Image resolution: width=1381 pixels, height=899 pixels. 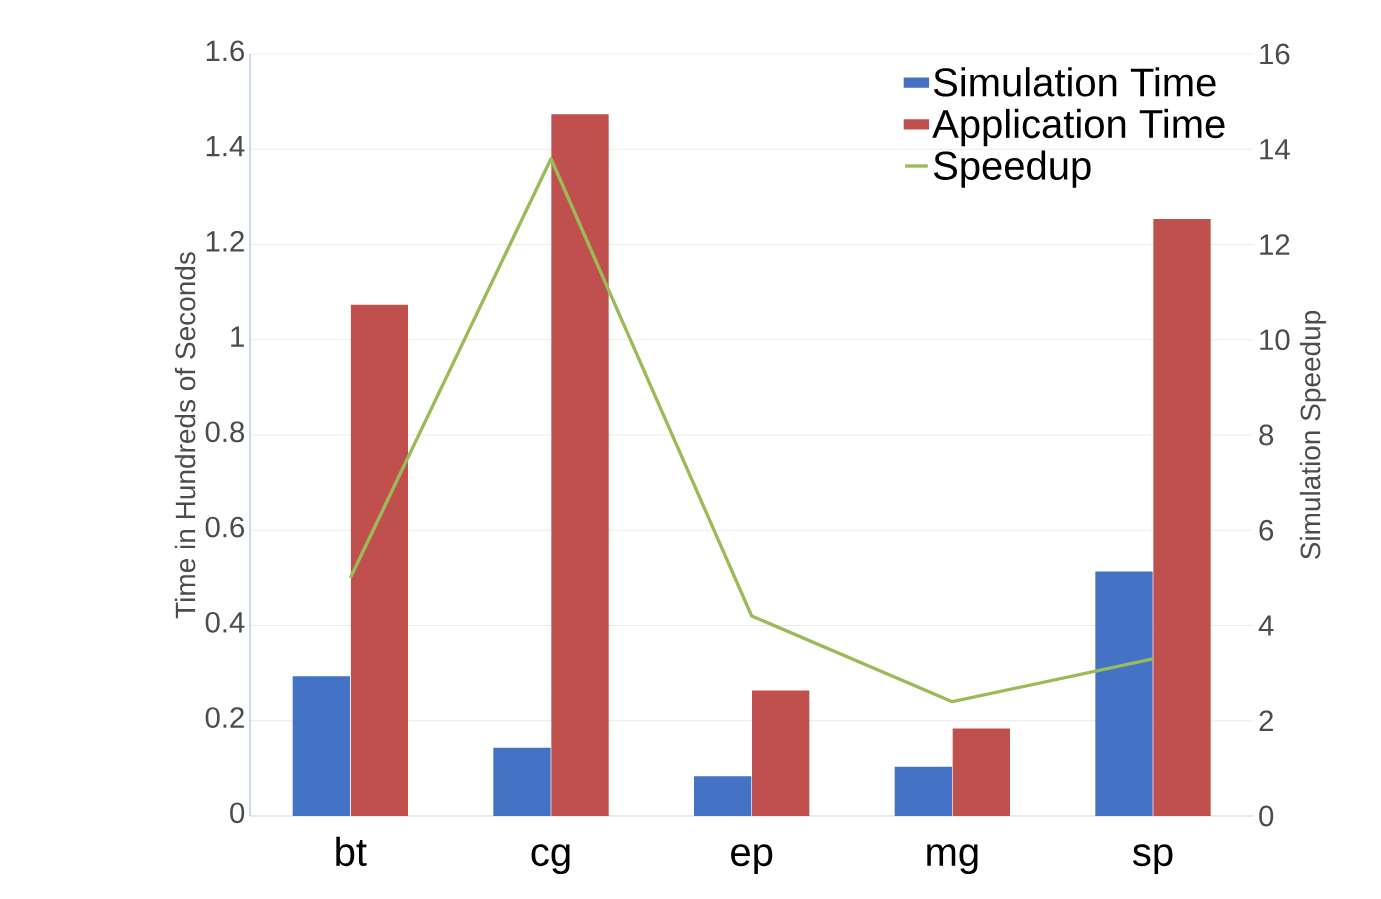 What do you see at coordinates (1275, 54) in the screenshot?
I see `y2-tick-label: 16` at bounding box center [1275, 54].